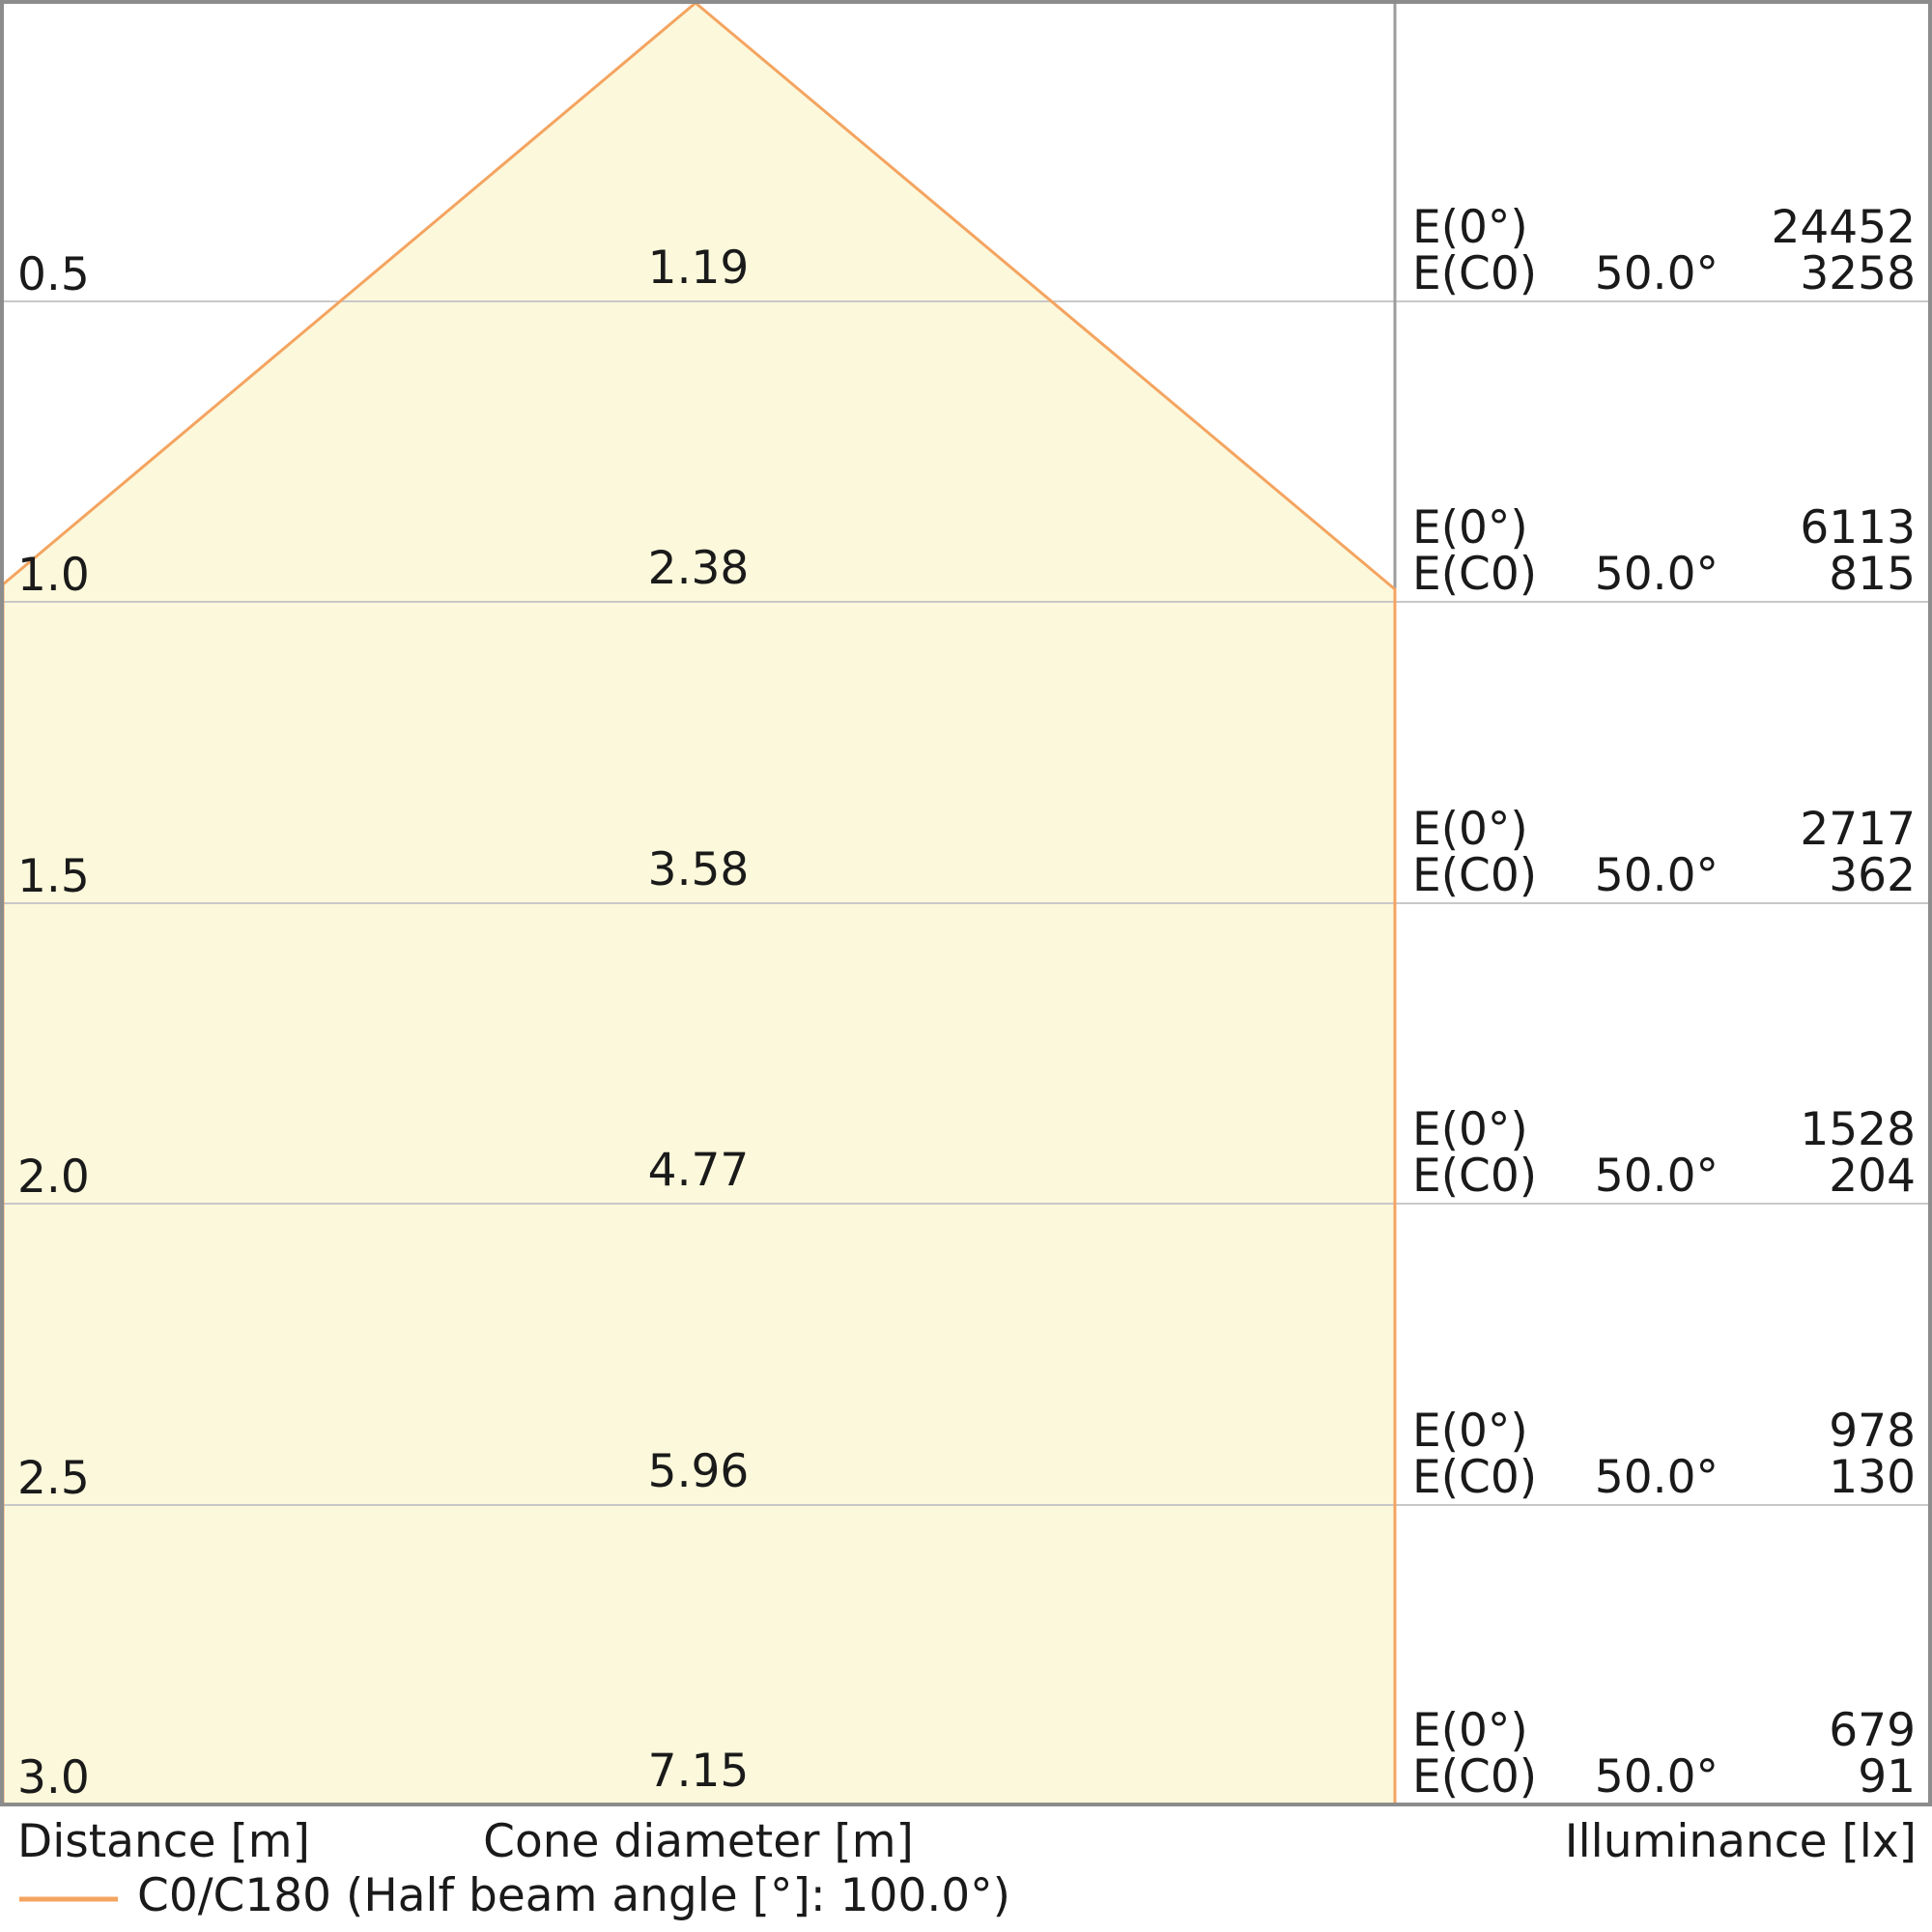 This screenshot has height=1932, width=1932. What do you see at coordinates (1872, 1176) in the screenshot?
I see `ec0-illuminance: 204` at bounding box center [1872, 1176].